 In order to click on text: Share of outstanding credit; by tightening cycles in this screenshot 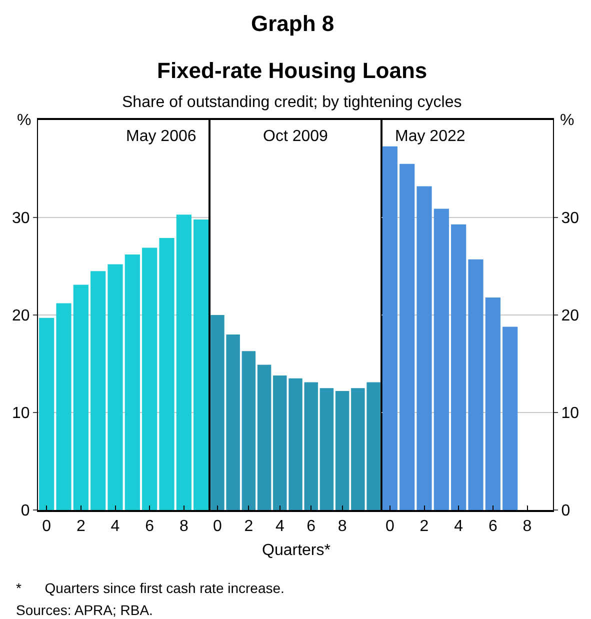, I will do `click(292, 102)`.